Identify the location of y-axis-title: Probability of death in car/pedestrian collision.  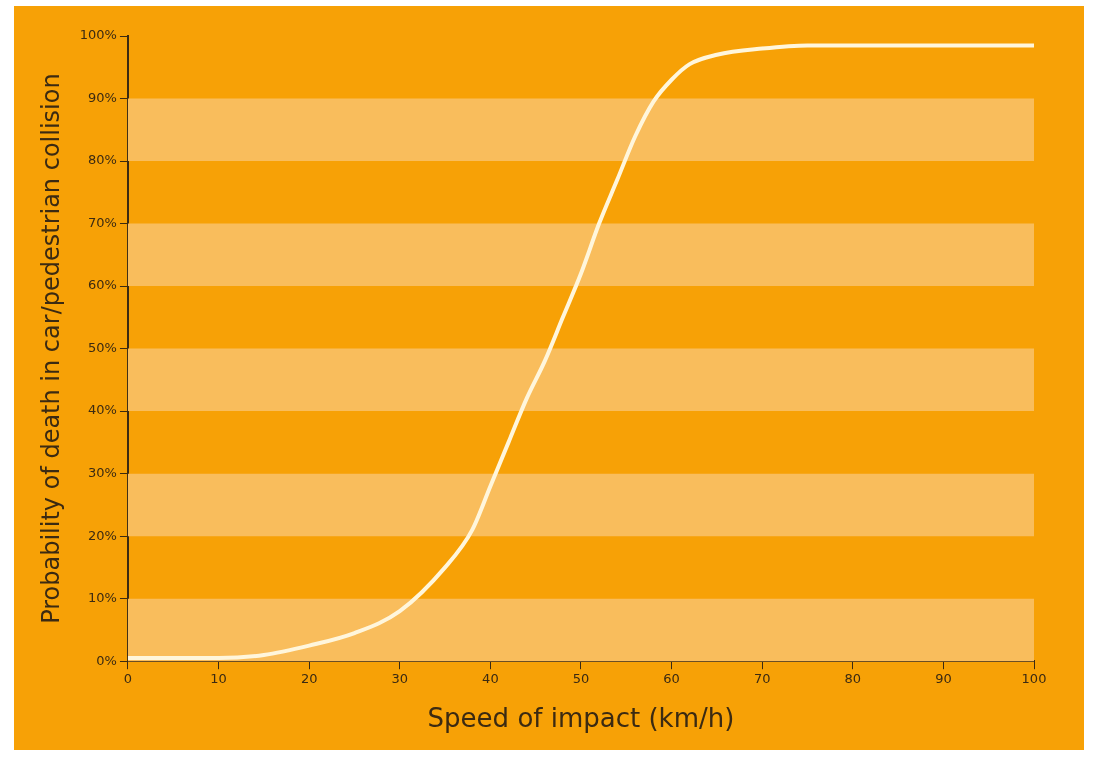
(50, 348).